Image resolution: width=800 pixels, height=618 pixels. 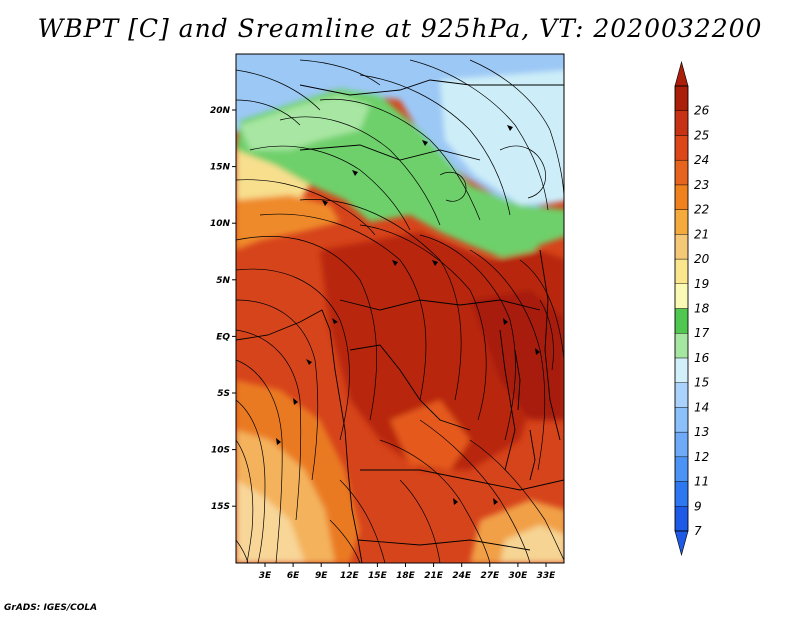 I want to click on colorbar-top-arrow, so click(x=681, y=73).